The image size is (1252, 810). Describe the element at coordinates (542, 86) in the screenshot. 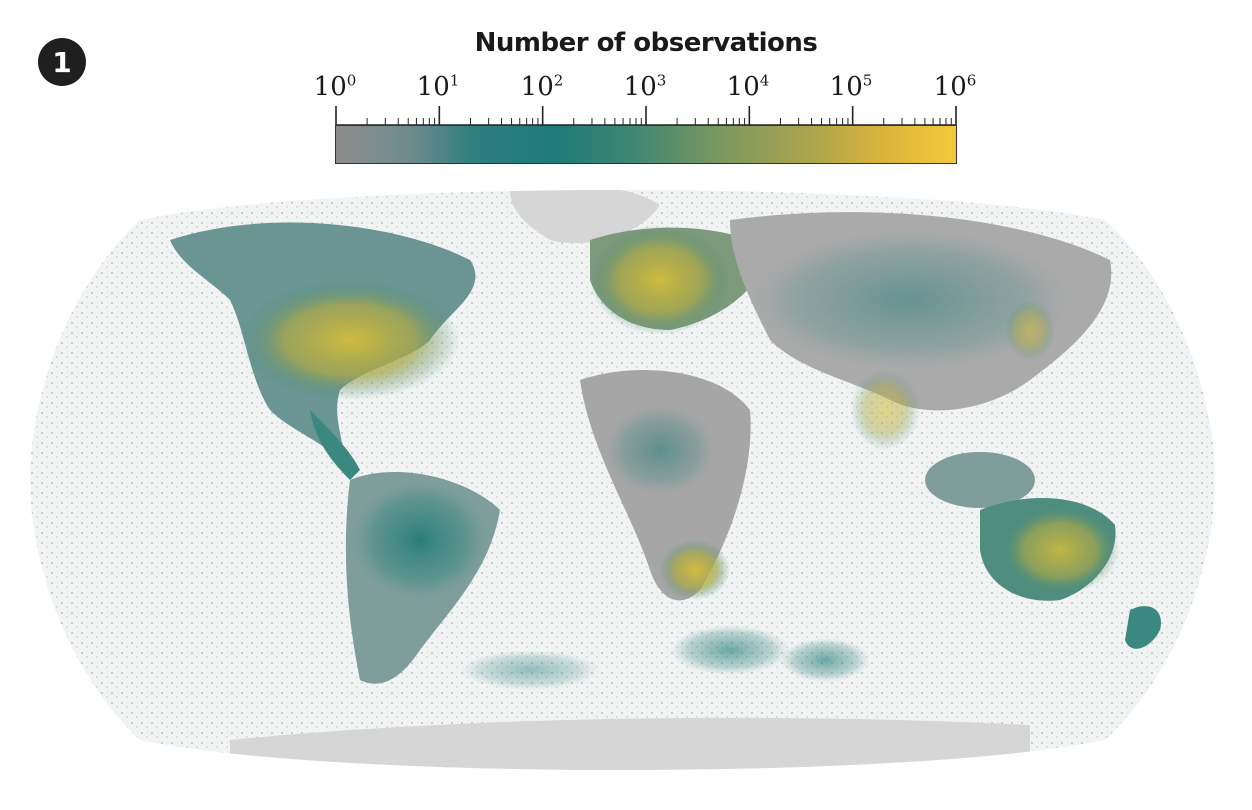

I see `tick-label-2: 102` at that location.